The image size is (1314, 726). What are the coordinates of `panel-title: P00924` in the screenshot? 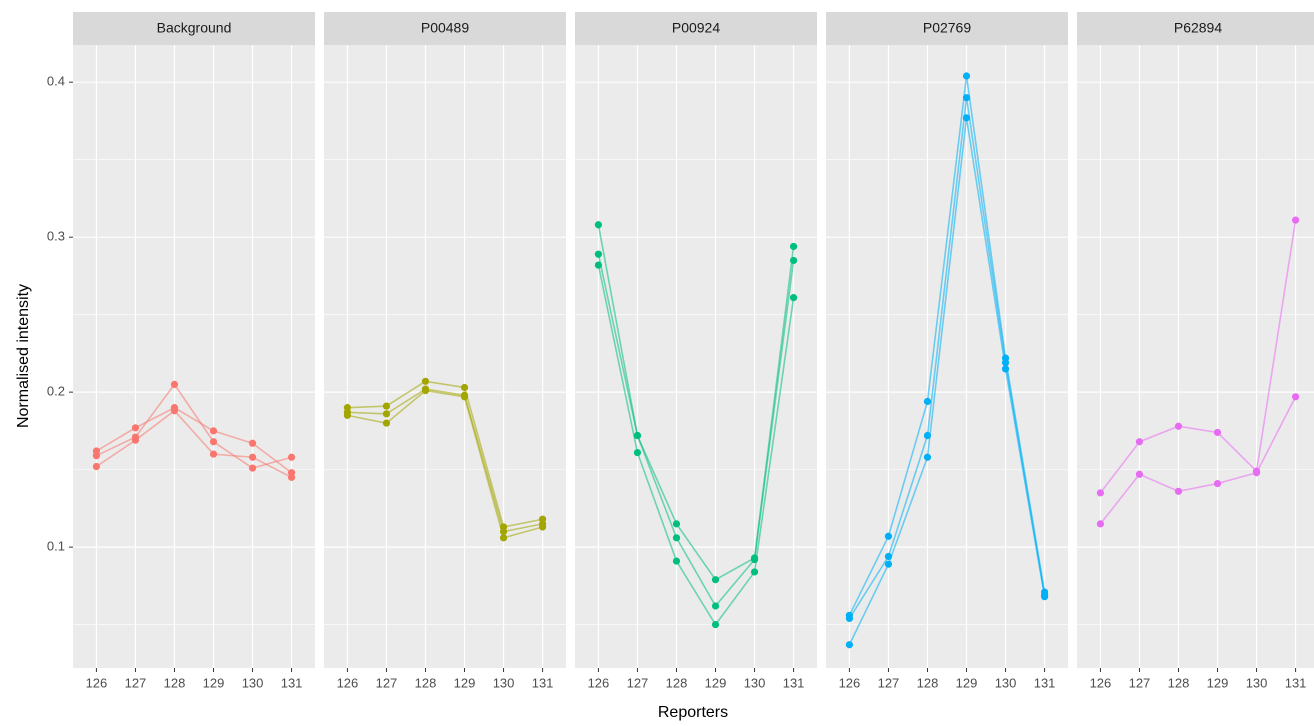 It's located at (696, 28).